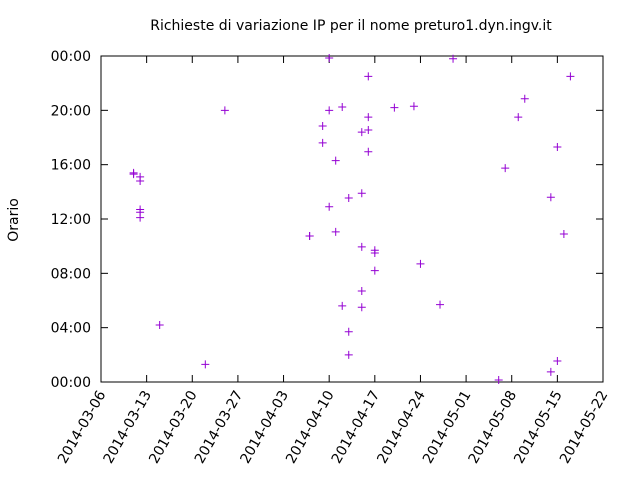  What do you see at coordinates (71, 220) in the screenshot?
I see `y-tick-label: 12:00` at bounding box center [71, 220].